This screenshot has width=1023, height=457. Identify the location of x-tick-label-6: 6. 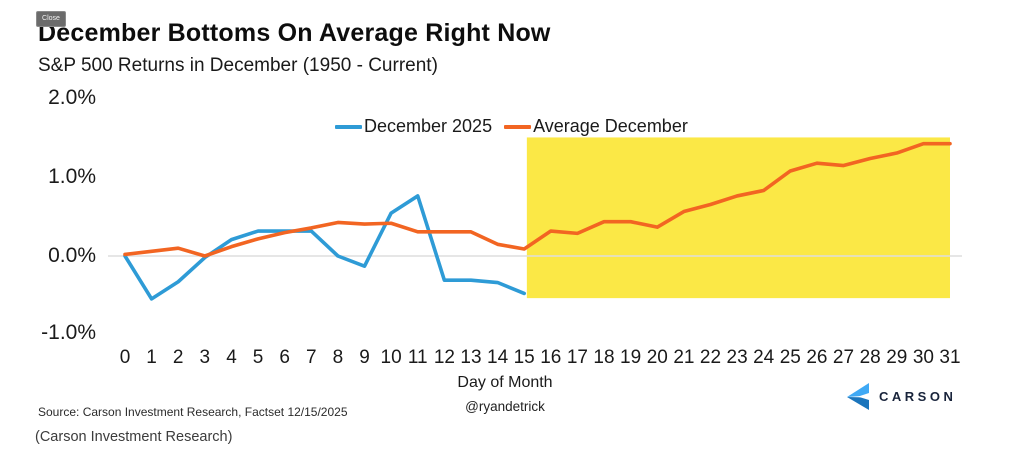
(284, 357).